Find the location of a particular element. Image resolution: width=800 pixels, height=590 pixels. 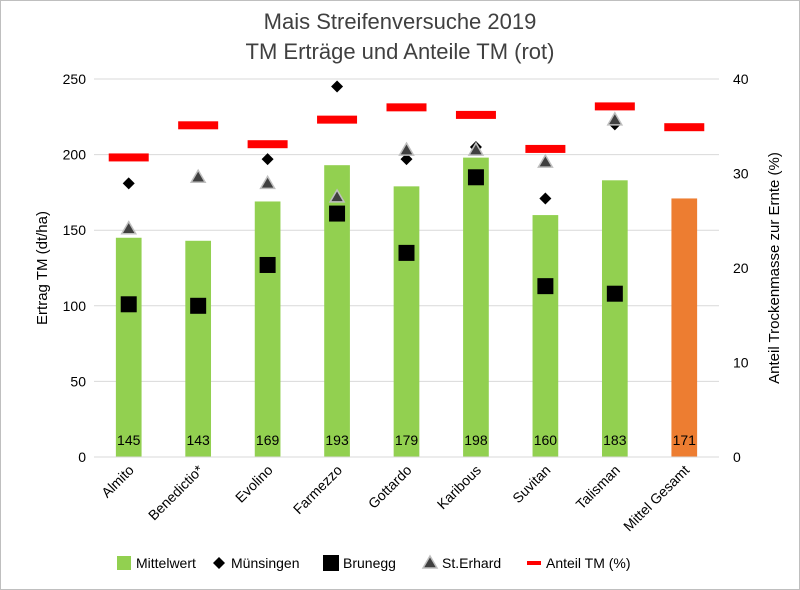

x-tick-label: Benedictio* is located at coordinates (176, 492).